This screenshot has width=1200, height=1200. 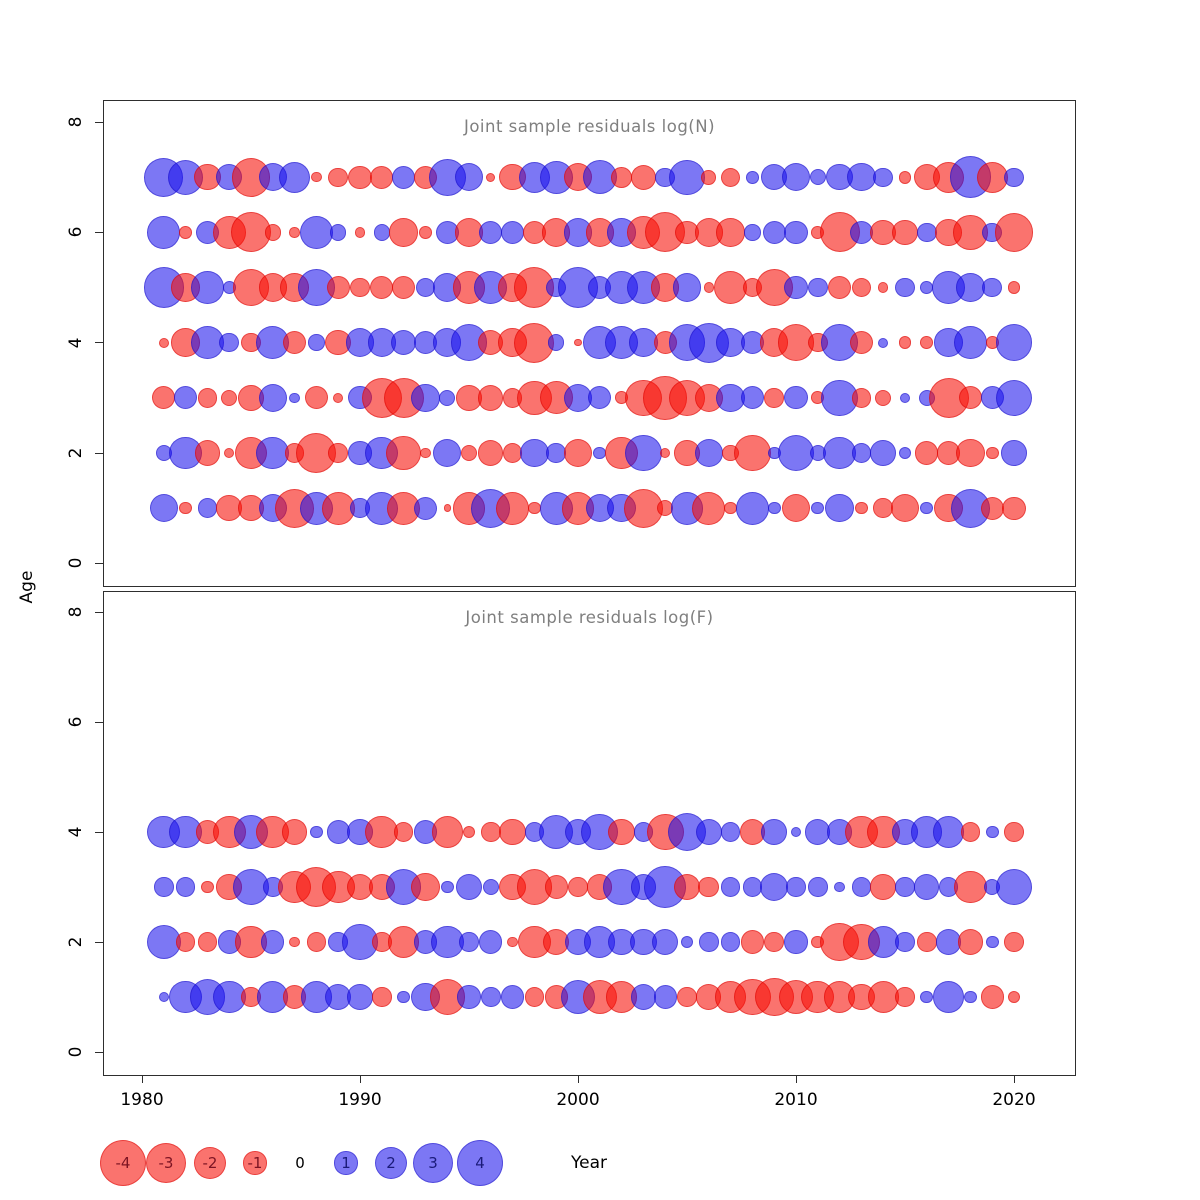 I want to click on x-tick-label: 2000, so click(x=578, y=1100).